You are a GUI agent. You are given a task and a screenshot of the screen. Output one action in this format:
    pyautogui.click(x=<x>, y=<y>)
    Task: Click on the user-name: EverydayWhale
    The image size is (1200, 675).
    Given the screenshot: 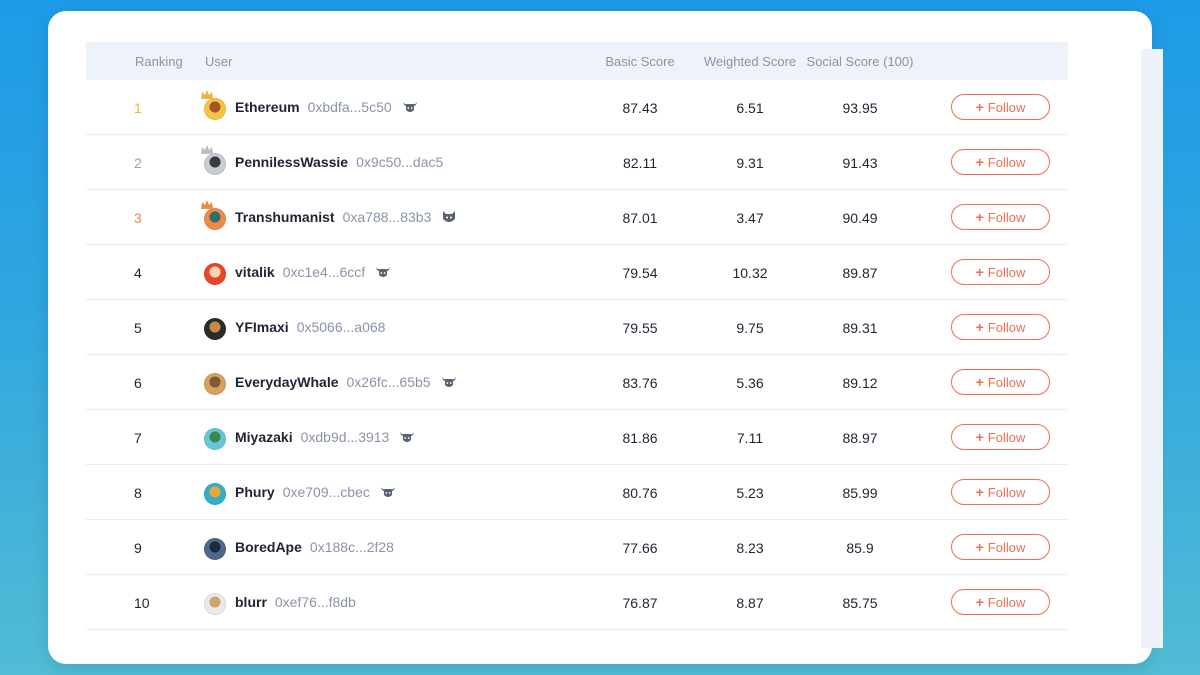 What is the action you would take?
    pyautogui.click(x=287, y=382)
    